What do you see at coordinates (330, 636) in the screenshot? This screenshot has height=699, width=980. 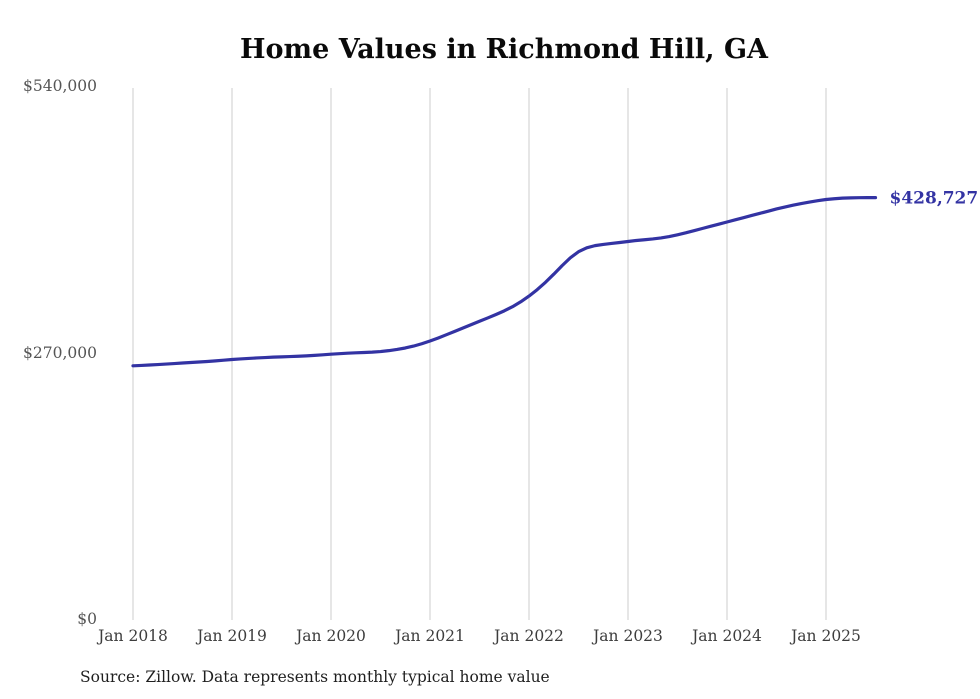 I see `x-tick-label: Jan 2020` at bounding box center [330, 636].